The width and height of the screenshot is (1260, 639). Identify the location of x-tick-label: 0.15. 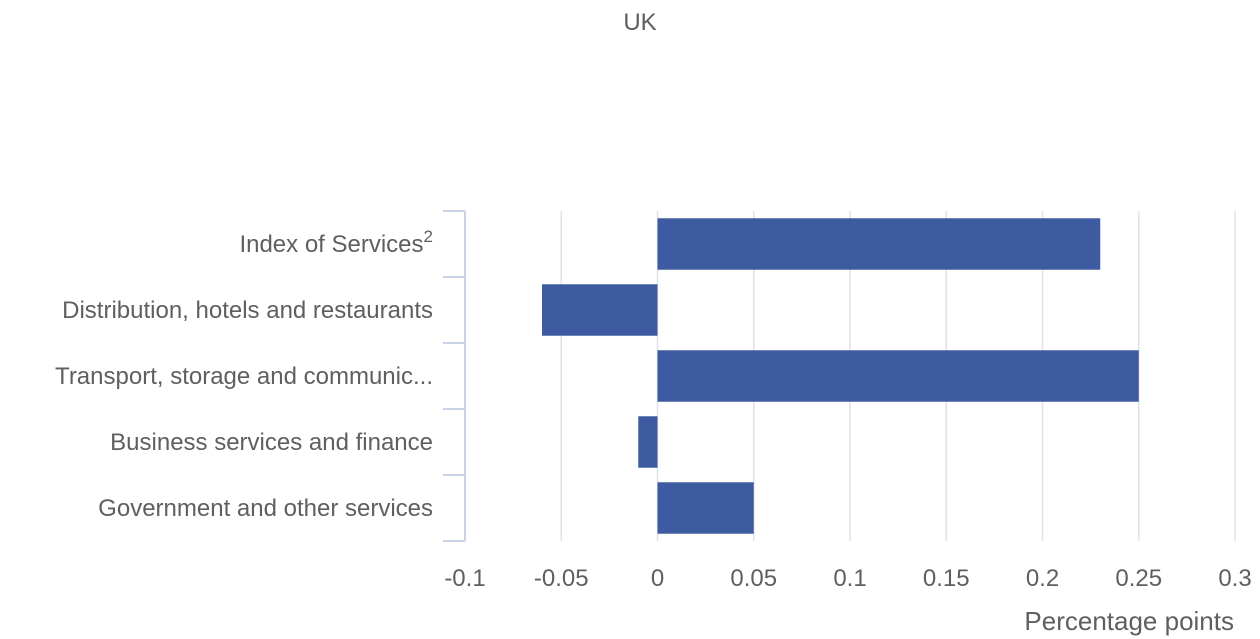
(946, 578).